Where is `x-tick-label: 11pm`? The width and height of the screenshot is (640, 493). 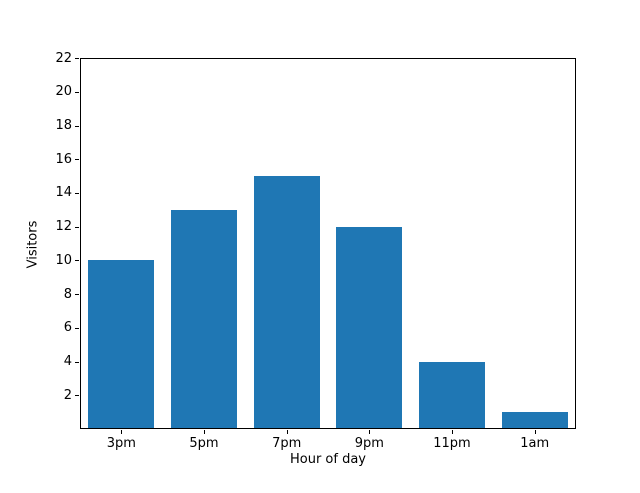 x-tick-label: 11pm is located at coordinates (452, 443).